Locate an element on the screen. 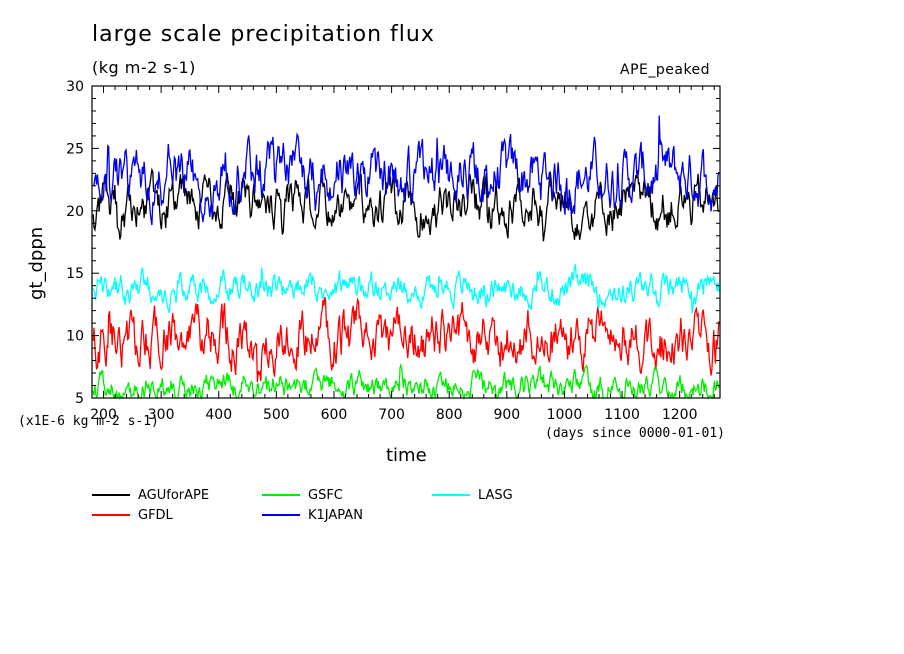 The width and height of the screenshot is (904, 654). legend-item-k1japan: K1JAPAN is located at coordinates (312, 515).